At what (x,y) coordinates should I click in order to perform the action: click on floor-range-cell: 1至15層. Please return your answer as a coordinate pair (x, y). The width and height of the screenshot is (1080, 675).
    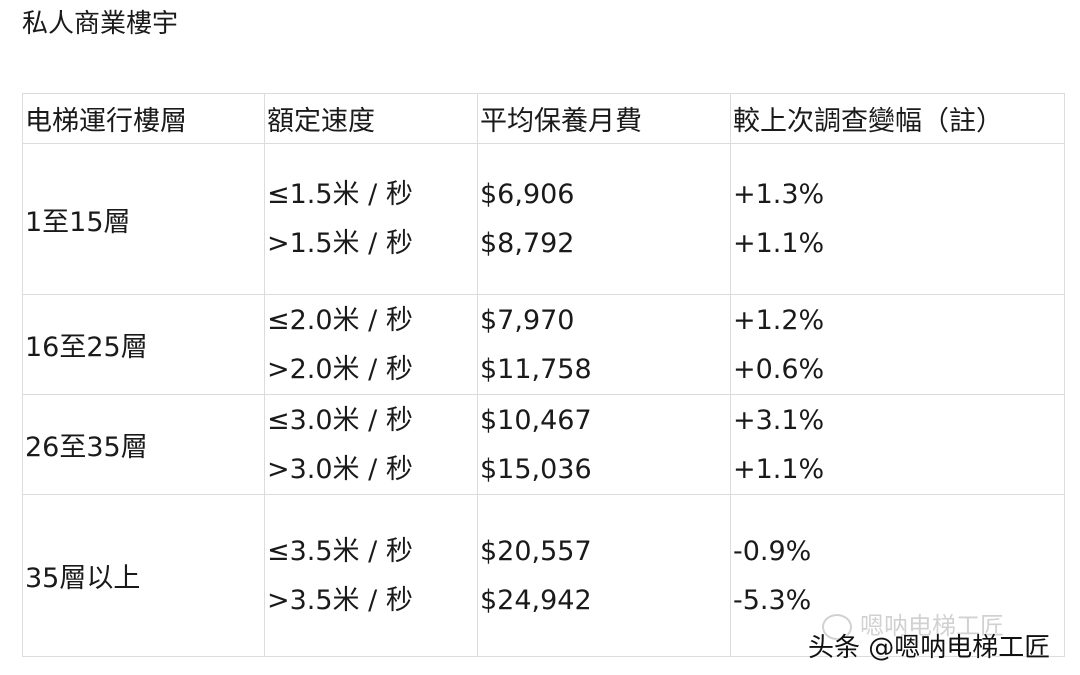
    Looking at the image, I should click on (143, 219).